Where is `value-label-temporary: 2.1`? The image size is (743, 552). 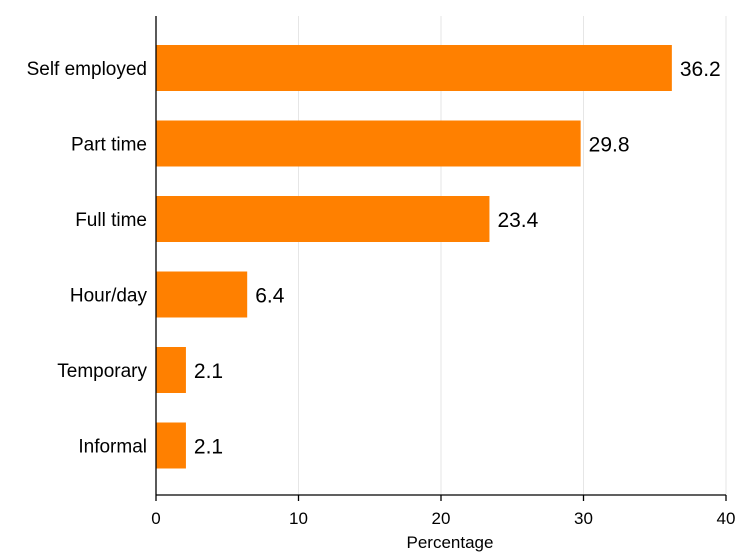
value-label-temporary: 2.1 is located at coordinates (208, 371).